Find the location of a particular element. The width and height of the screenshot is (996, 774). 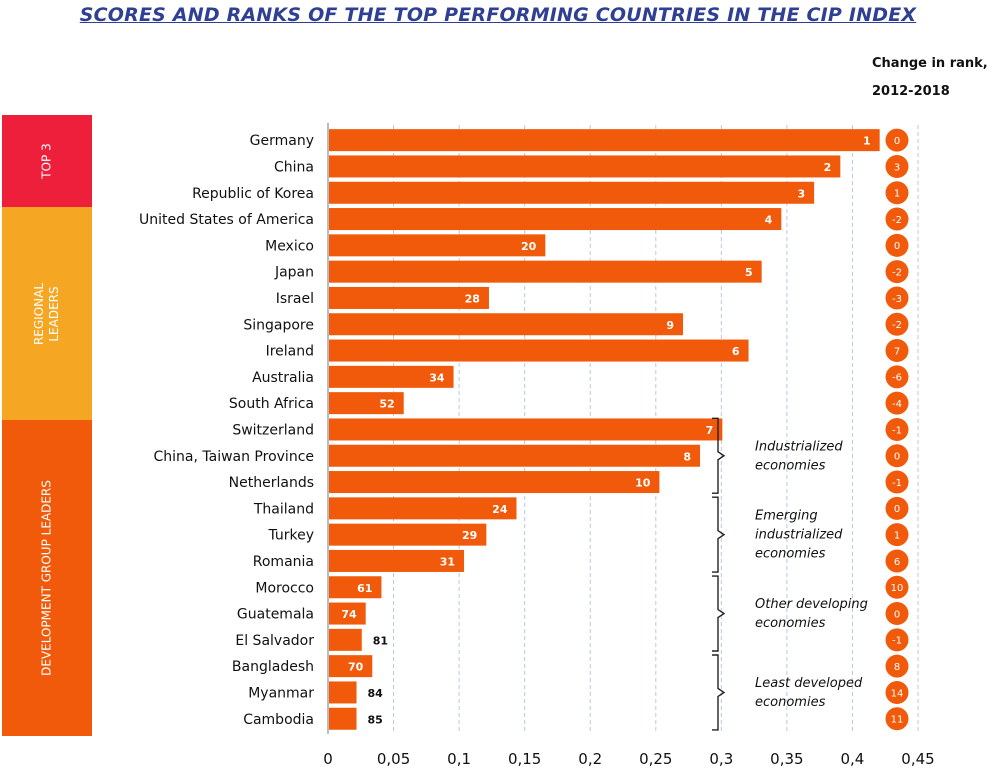

rank-label: 10 is located at coordinates (643, 483).